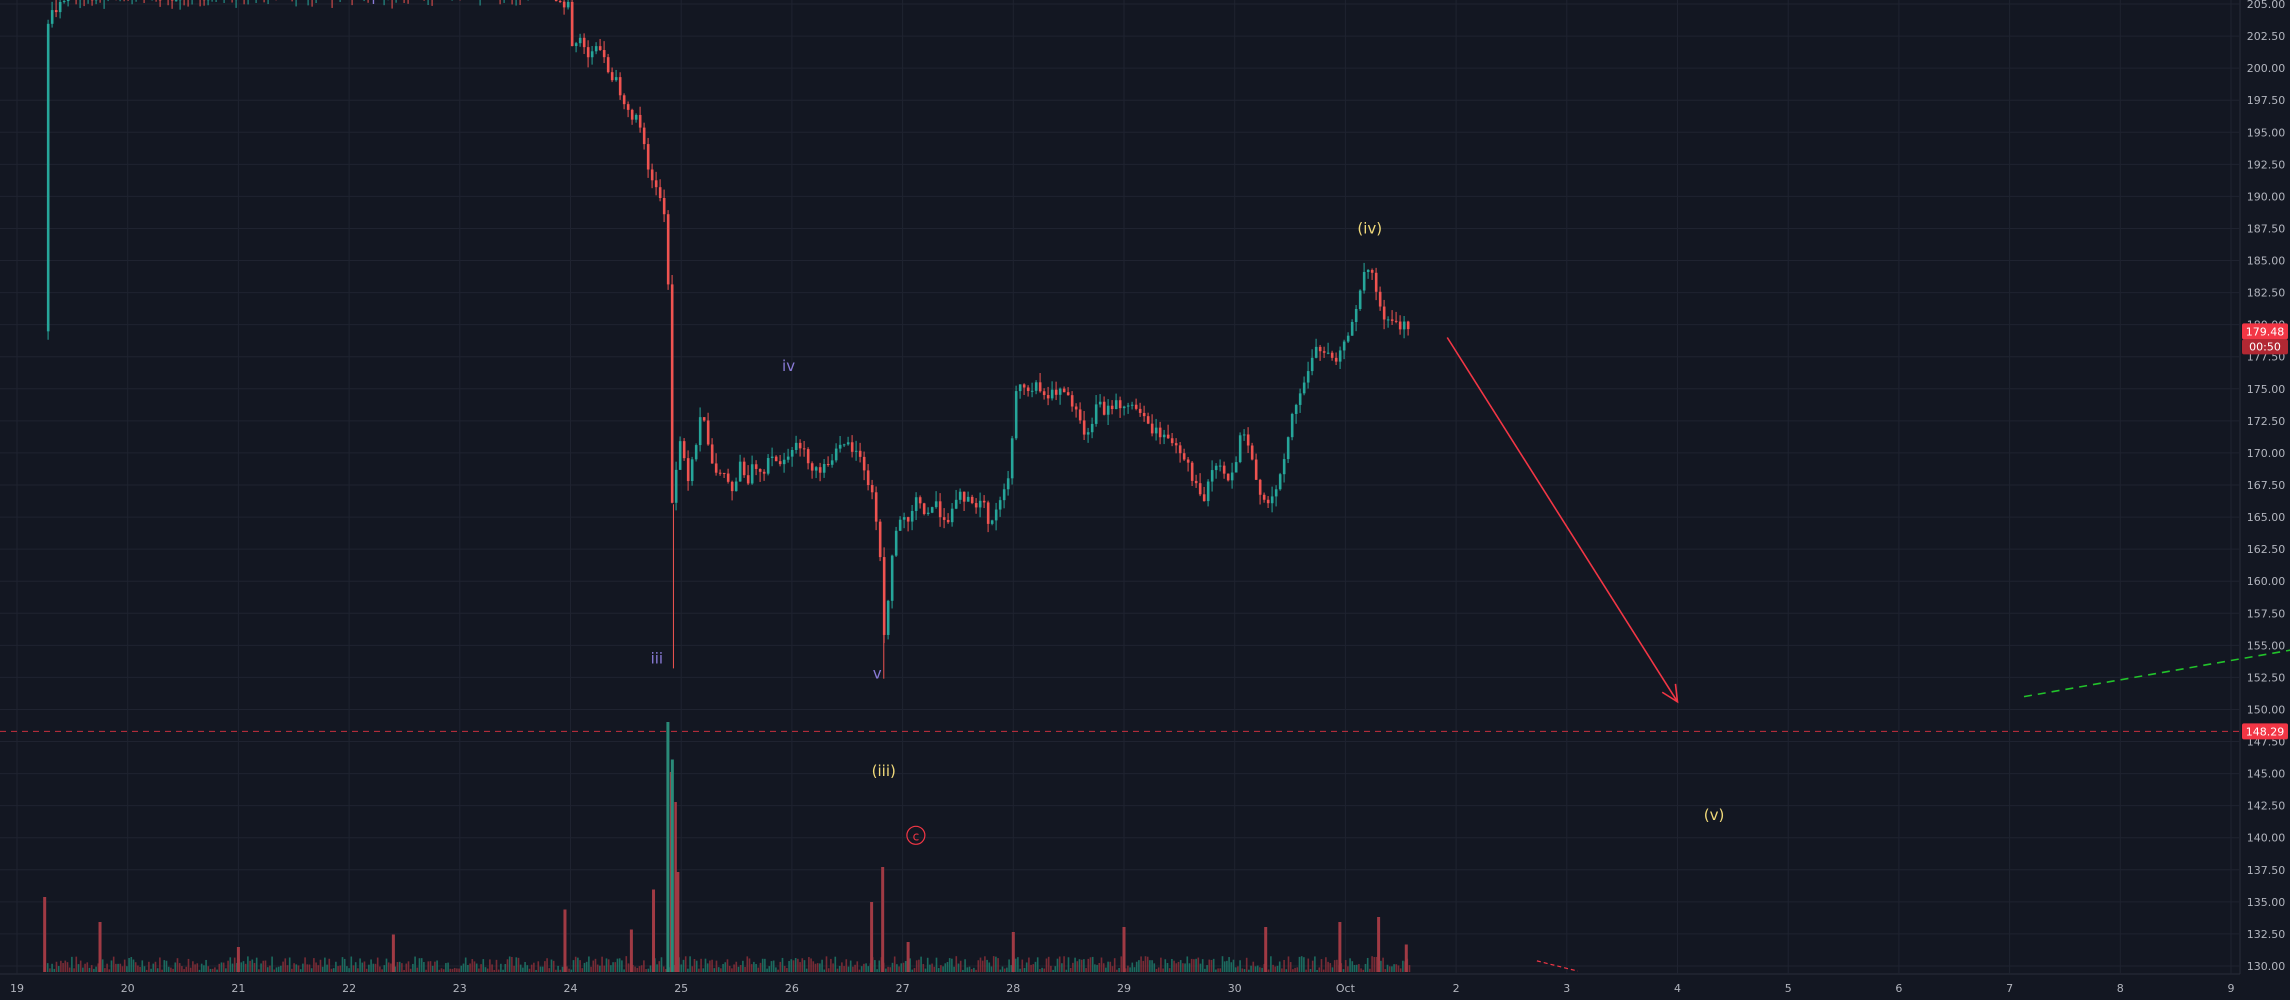  Describe the element at coordinates (128, 988) in the screenshot. I see `x-tick-label: 20` at that location.